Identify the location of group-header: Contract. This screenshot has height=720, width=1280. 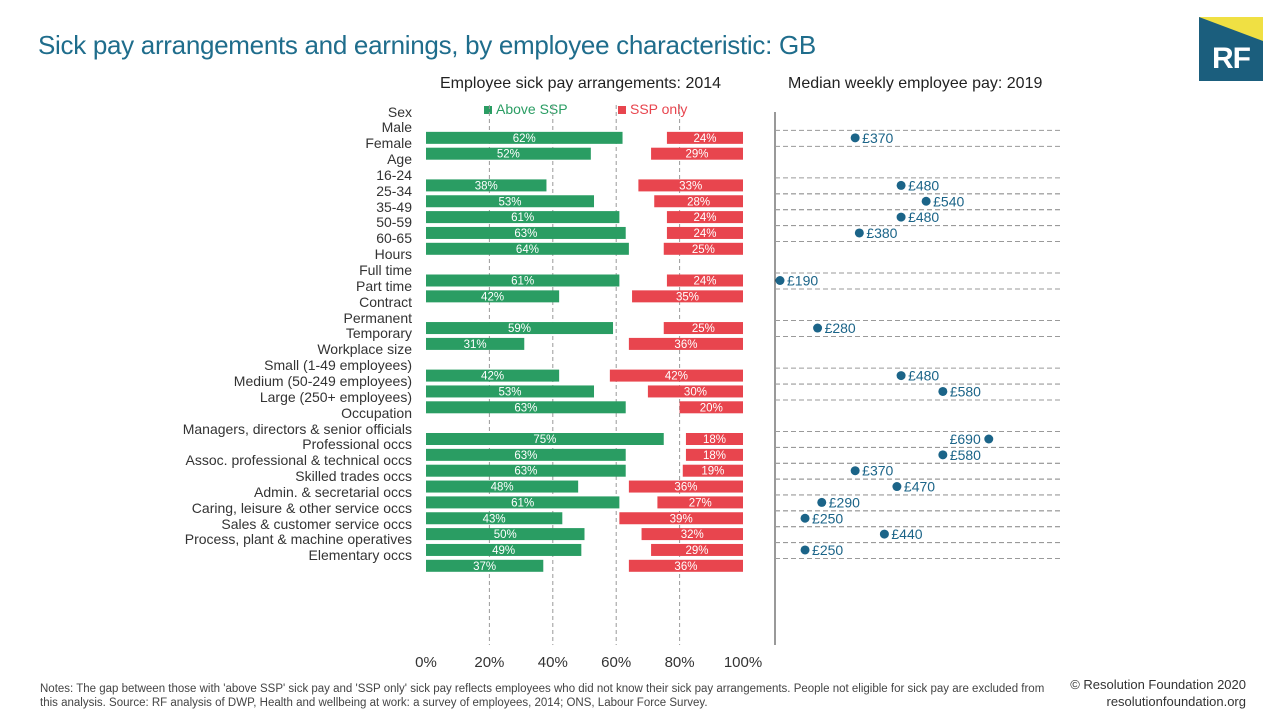
(385, 301).